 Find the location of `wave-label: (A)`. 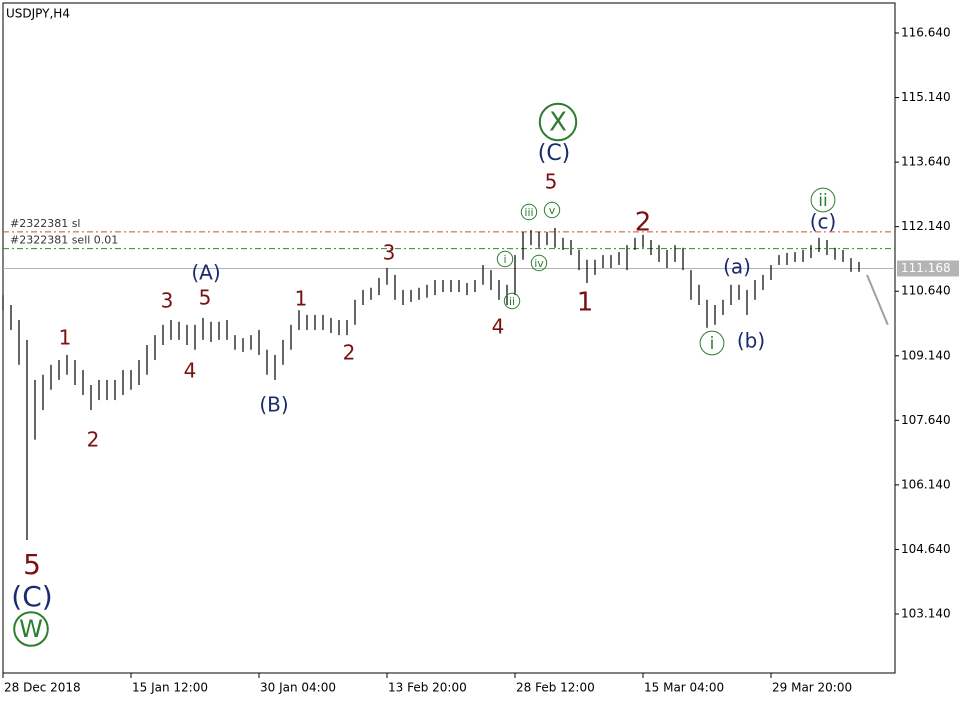

wave-label: (A) is located at coordinates (205, 273).